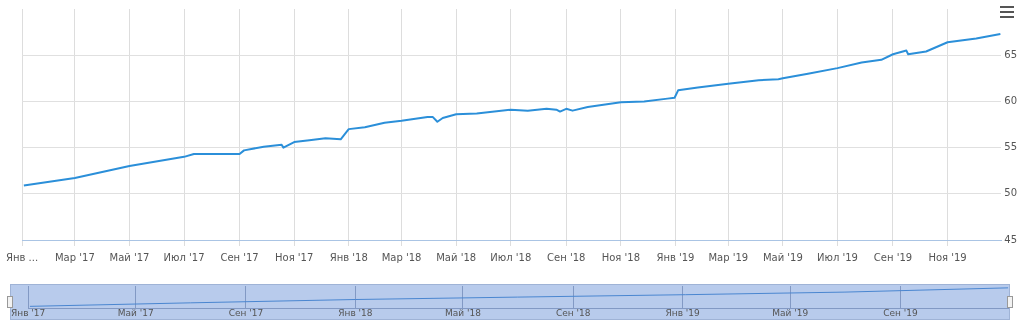  What do you see at coordinates (28, 312) in the screenshot?
I see `x-tick-label: Янв '17` at bounding box center [28, 312].